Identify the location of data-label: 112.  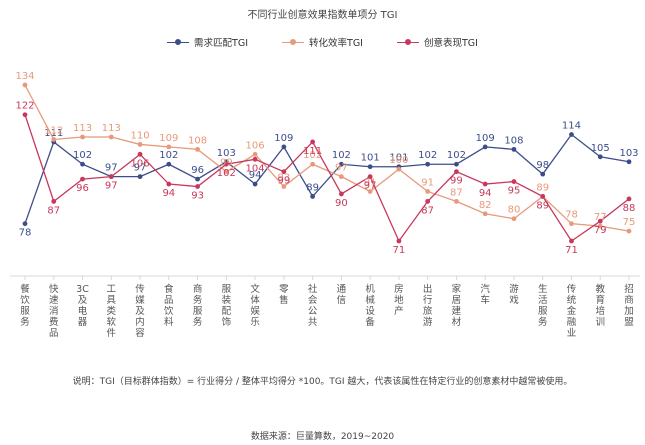
(53, 130).